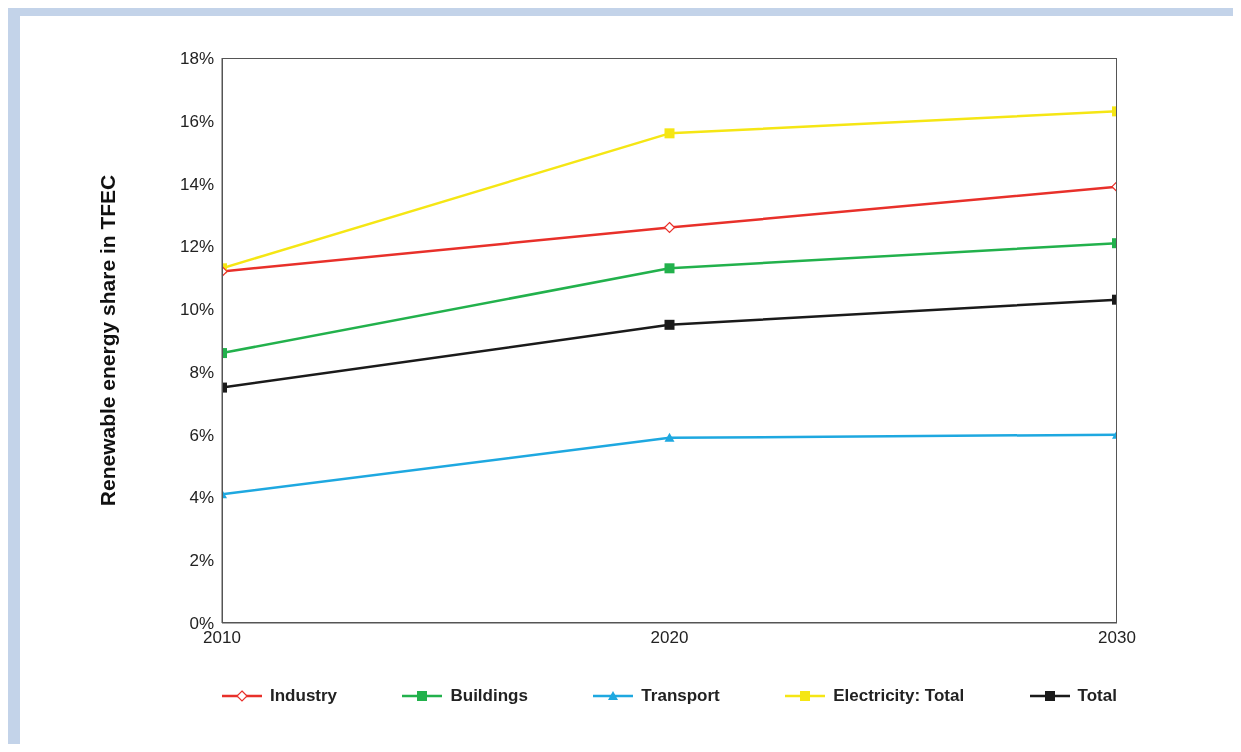 This screenshot has width=1241, height=752. What do you see at coordinates (680, 696) in the screenshot?
I see `legend-label: Transport` at bounding box center [680, 696].